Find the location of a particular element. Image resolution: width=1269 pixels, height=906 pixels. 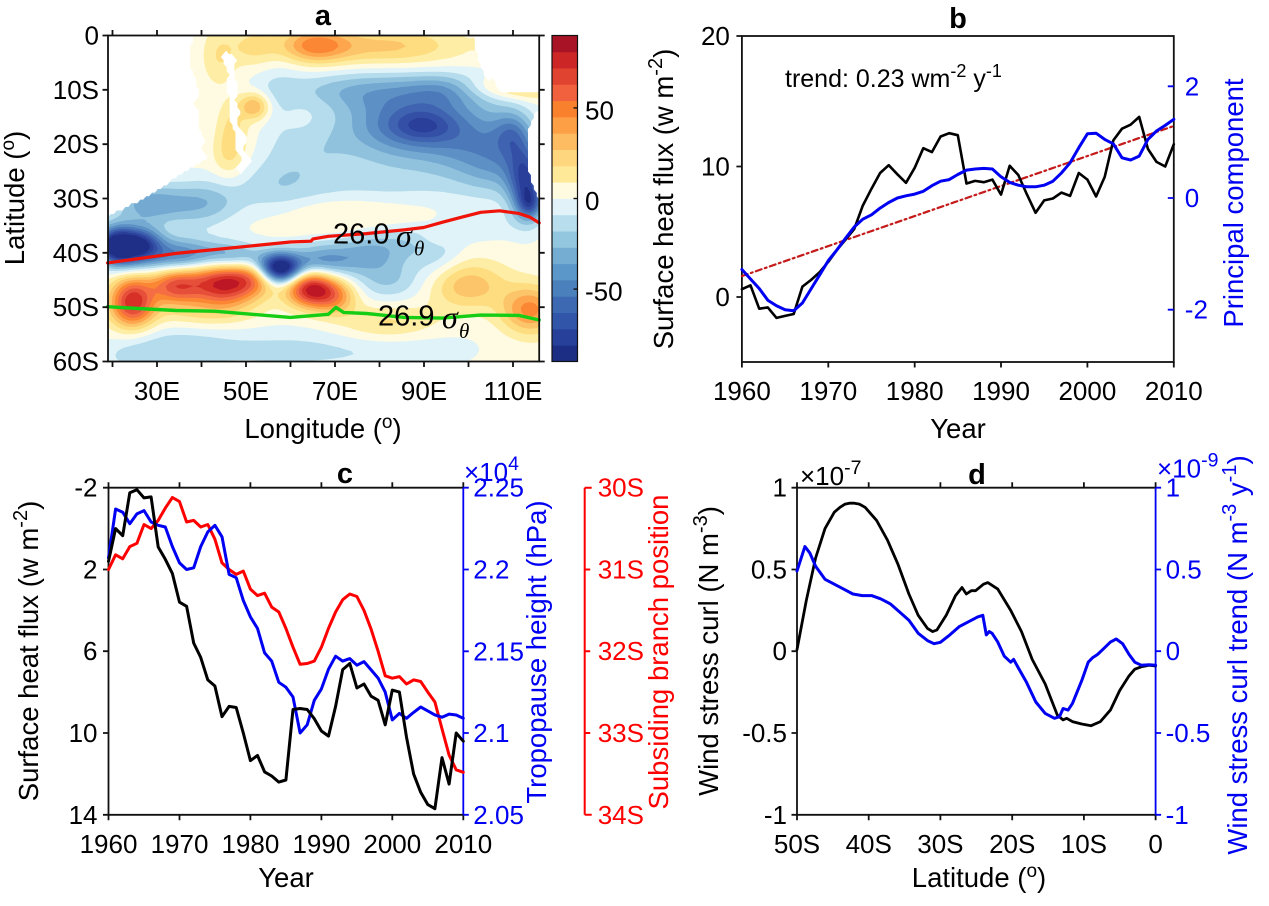

svg-text: 20 is located at coordinates (715, 36).